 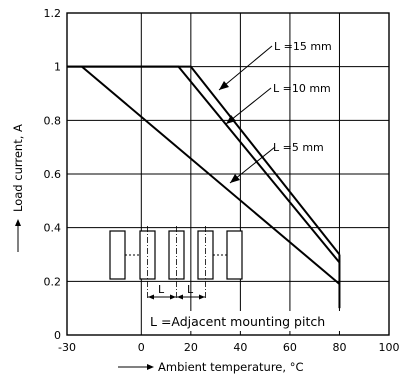 I want to click on x-axis-arrowhead, so click(x=150, y=367).